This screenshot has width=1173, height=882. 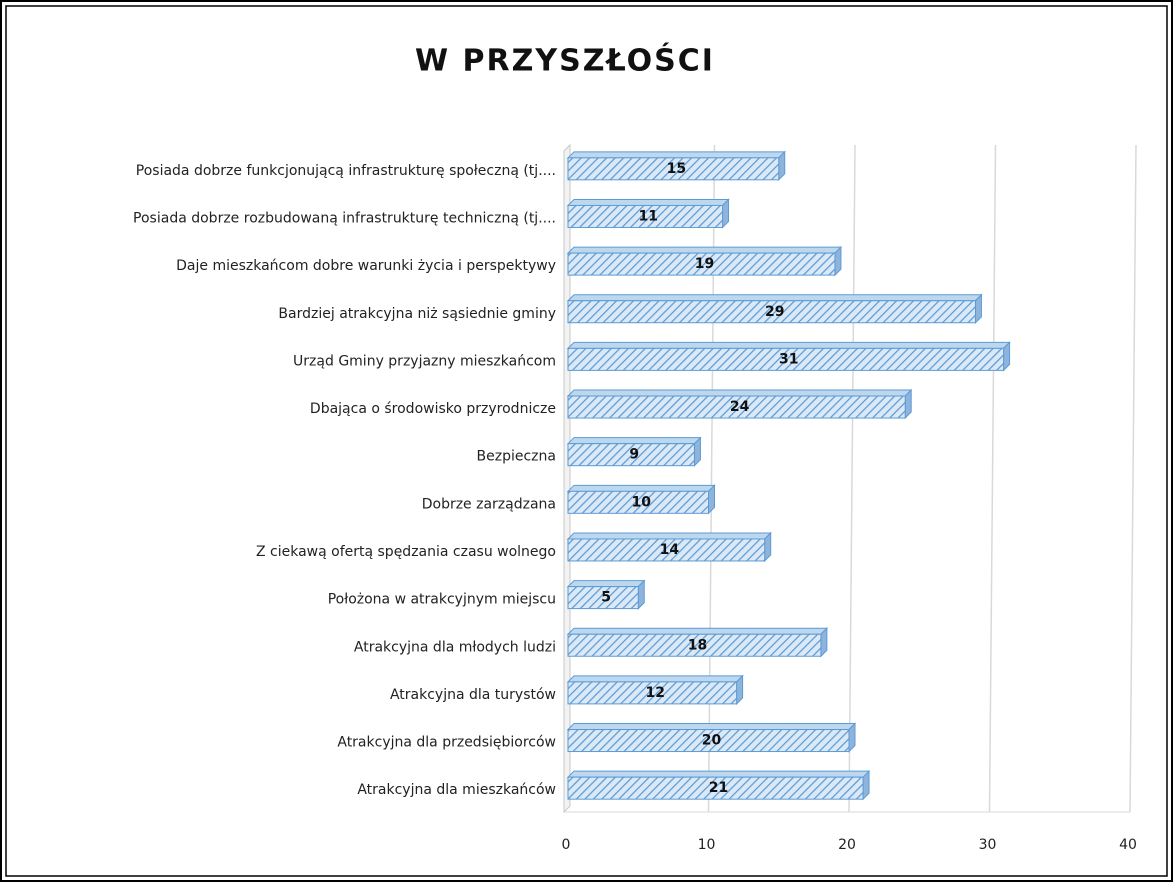 What do you see at coordinates (642, 502) in the screenshot?
I see `data-label: 10` at bounding box center [642, 502].